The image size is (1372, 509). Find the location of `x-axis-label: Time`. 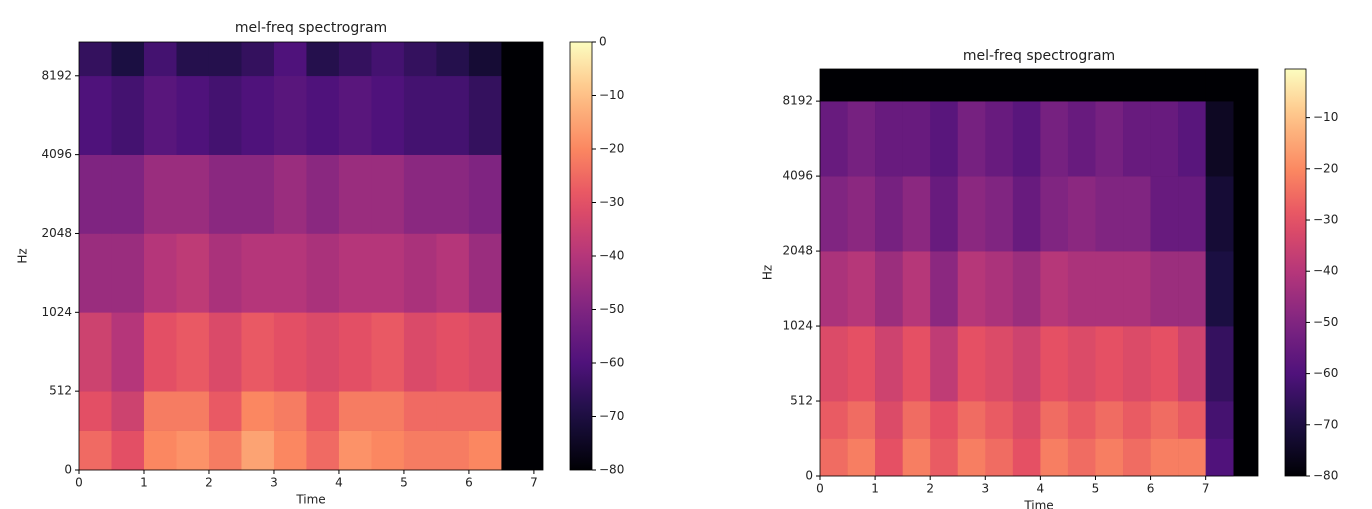

x-axis-label: Time is located at coordinates (310, 500).